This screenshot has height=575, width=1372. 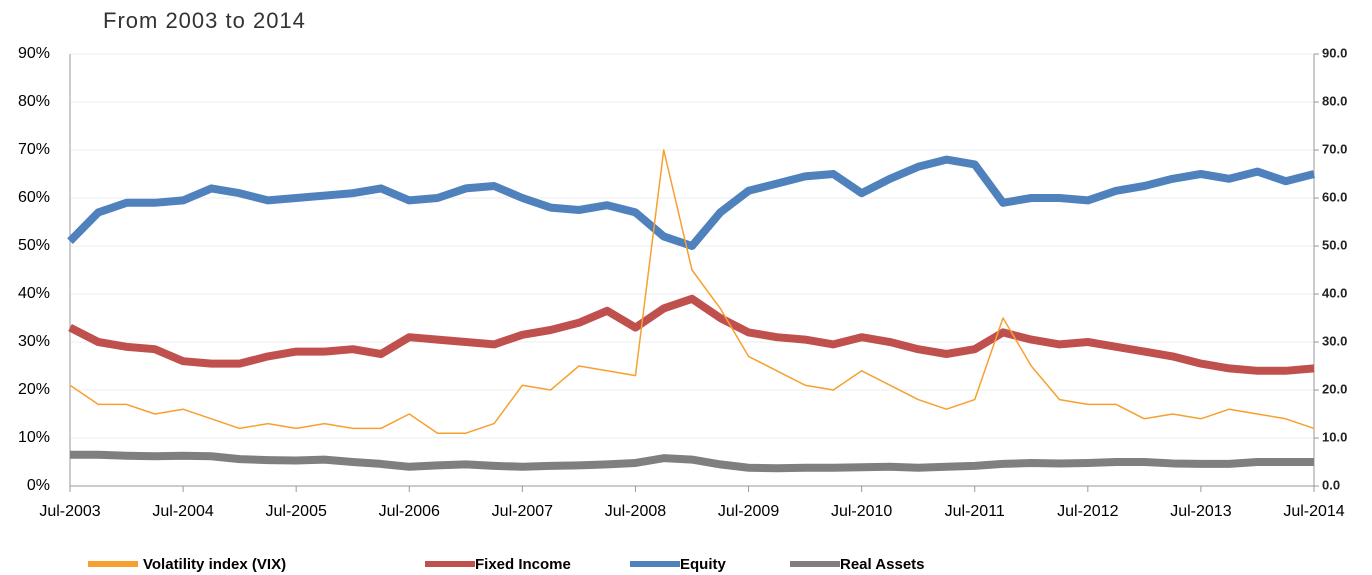 I want to click on y-tick-label: 60%, so click(x=34, y=197).